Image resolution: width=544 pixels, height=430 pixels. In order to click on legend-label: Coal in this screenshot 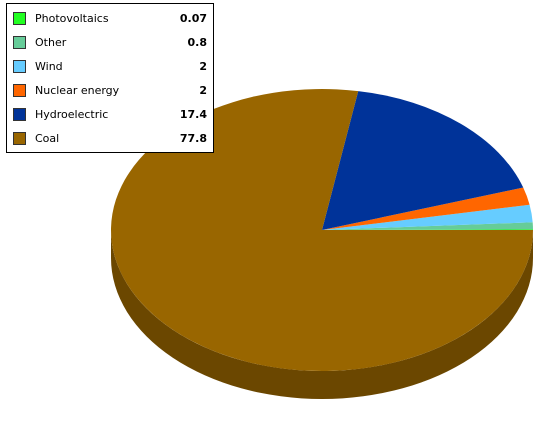, I will do `click(47, 138)`.